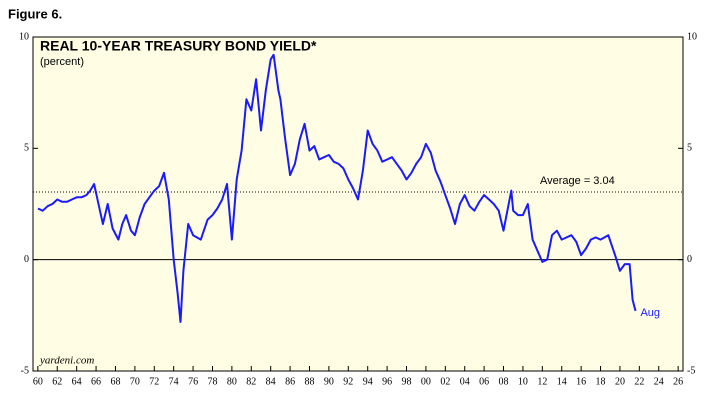  Describe the element at coordinates (504, 381) in the screenshot. I see `x-tick-label: 08` at that location.